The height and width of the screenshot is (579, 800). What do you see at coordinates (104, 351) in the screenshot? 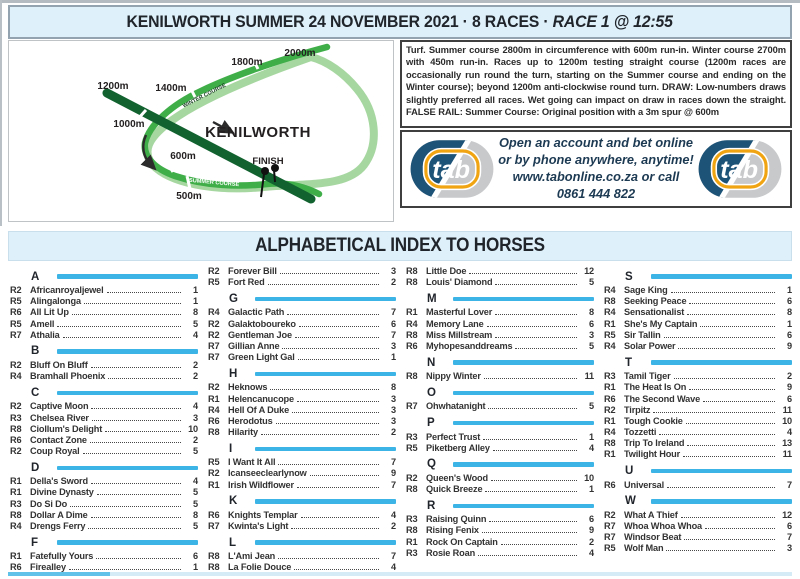
I see `letter-header: B` at bounding box center [104, 351].